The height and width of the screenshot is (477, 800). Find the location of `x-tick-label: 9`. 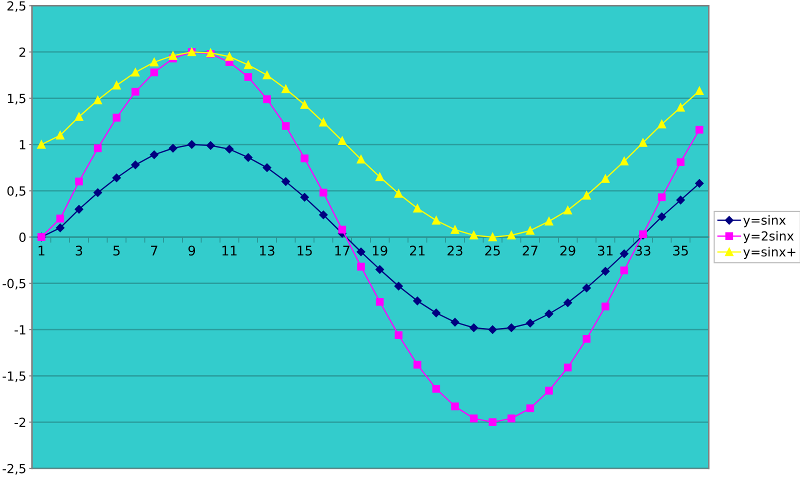

x-tick-label: 9 is located at coordinates (192, 251).